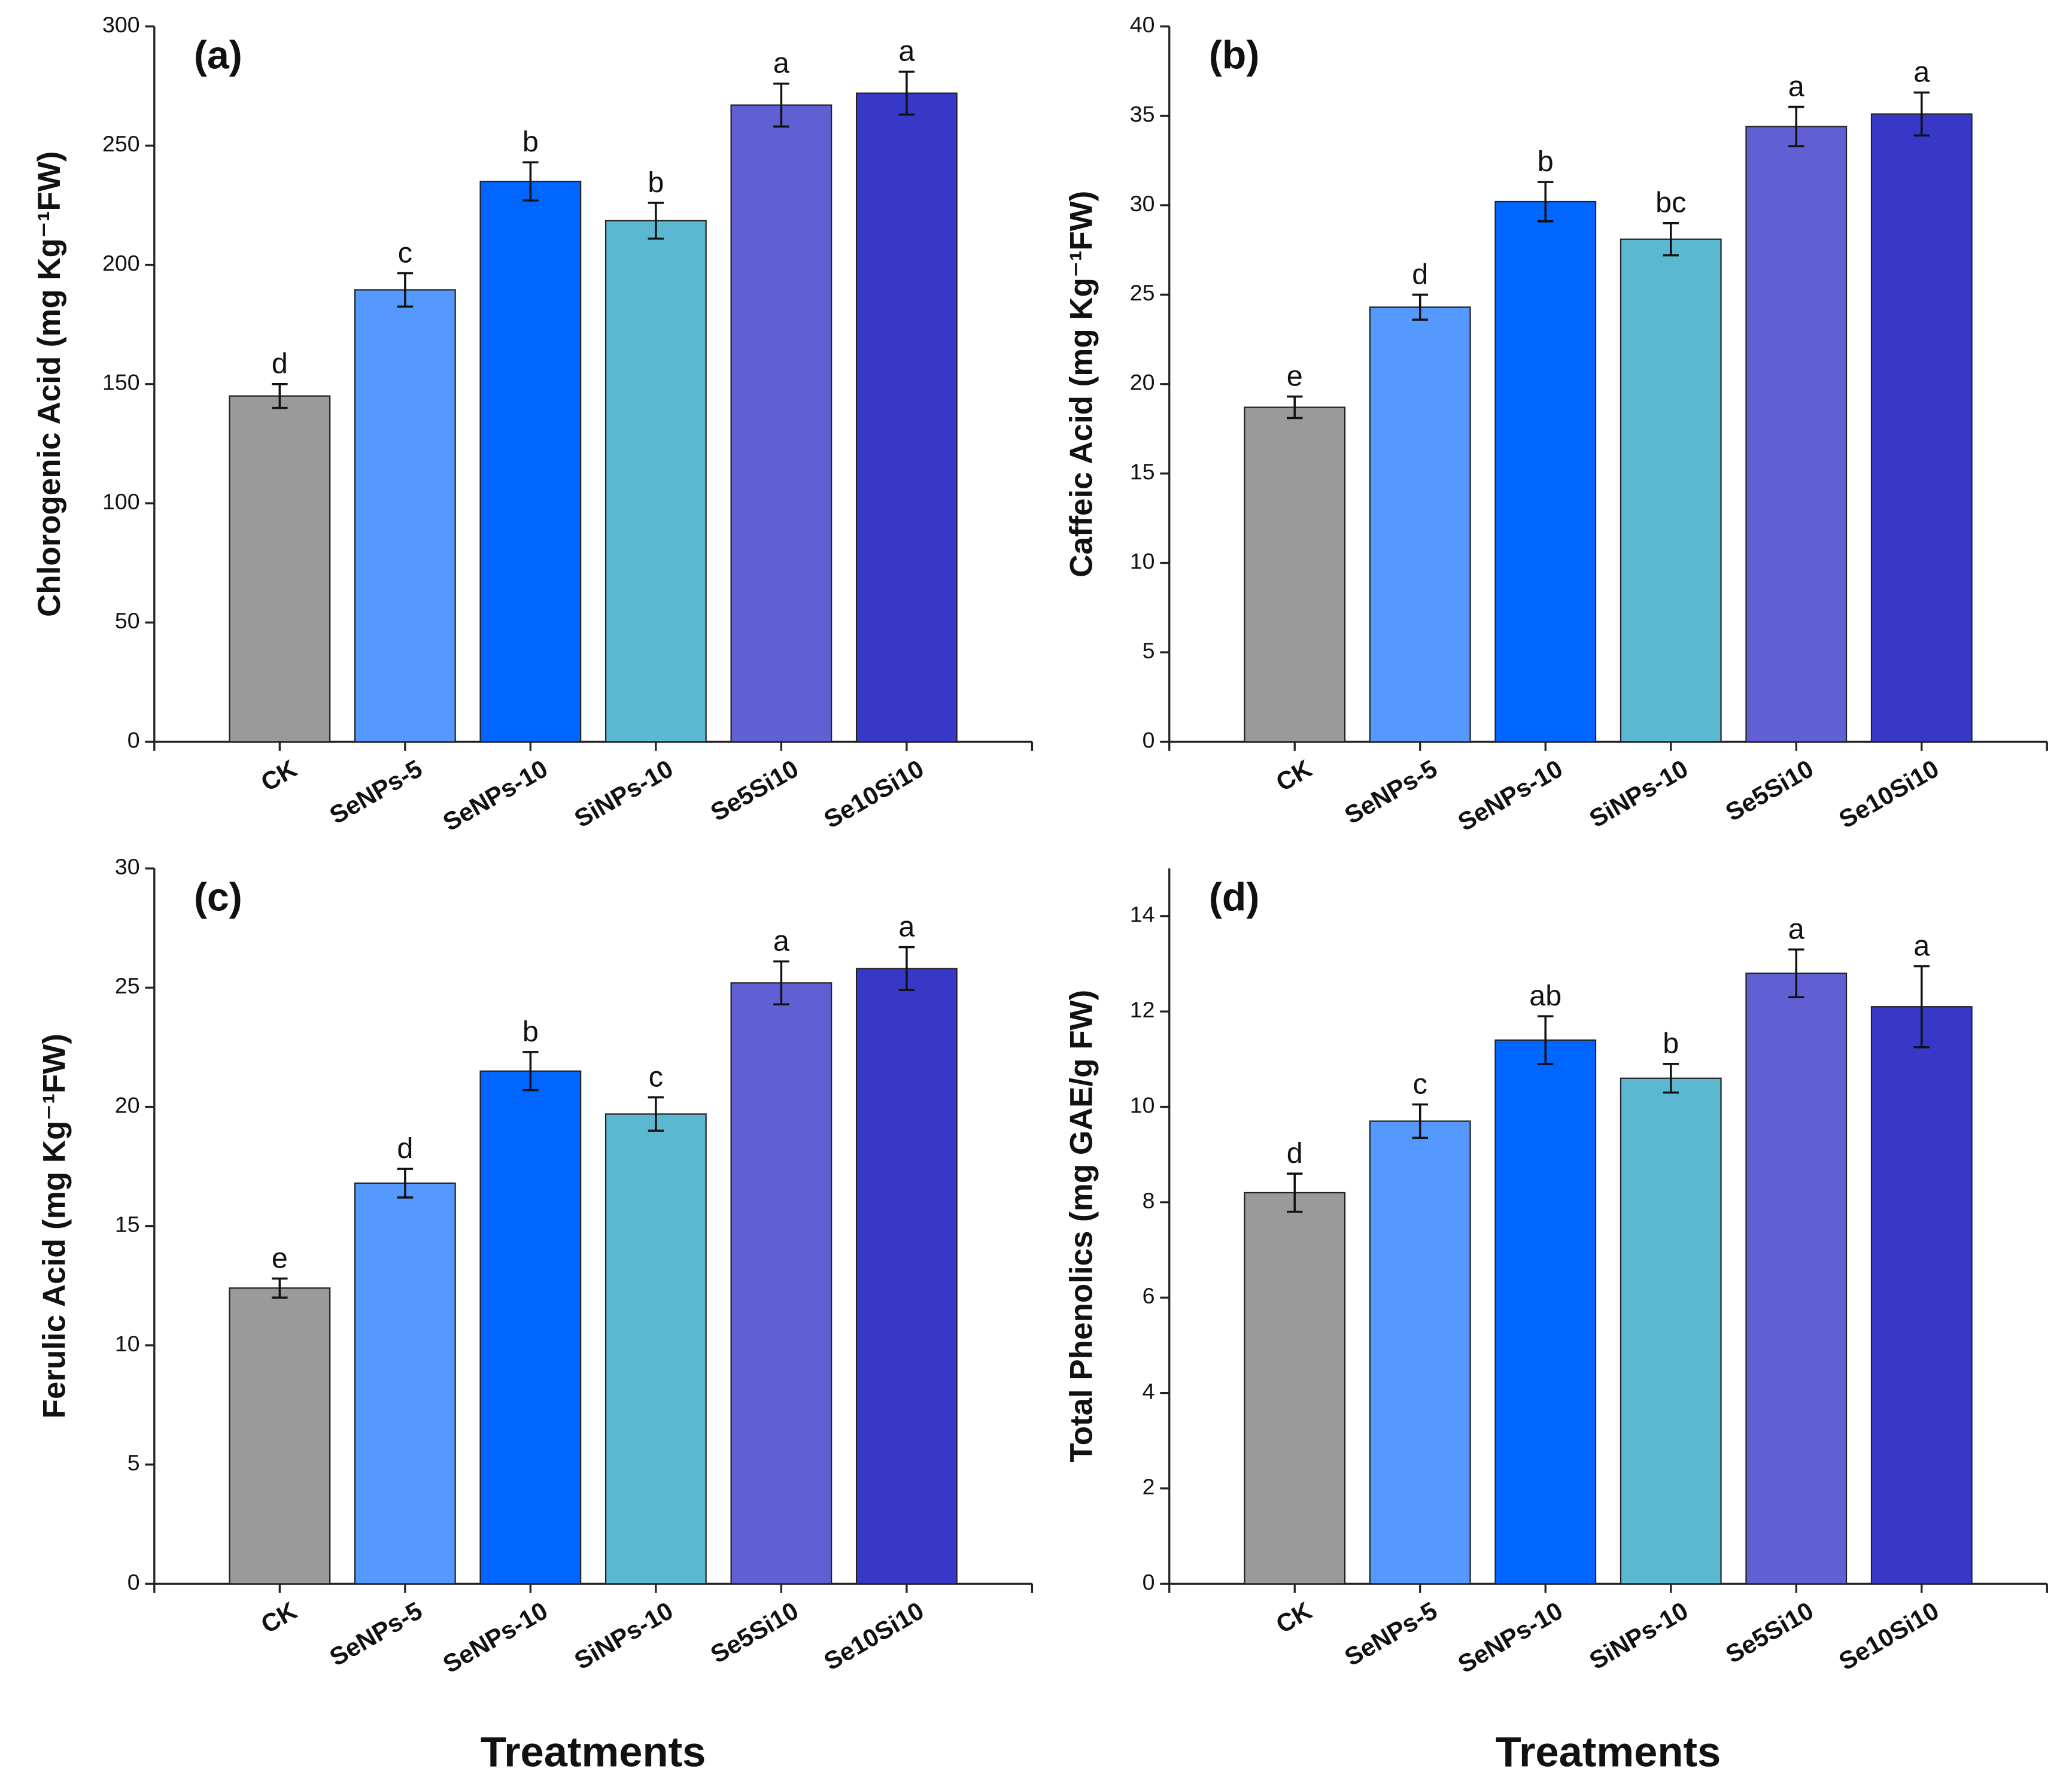 The height and width of the screenshot is (1787, 2072). Describe the element at coordinates (1149, 1486) in the screenshot. I see `y-tick-label: 2` at that location.